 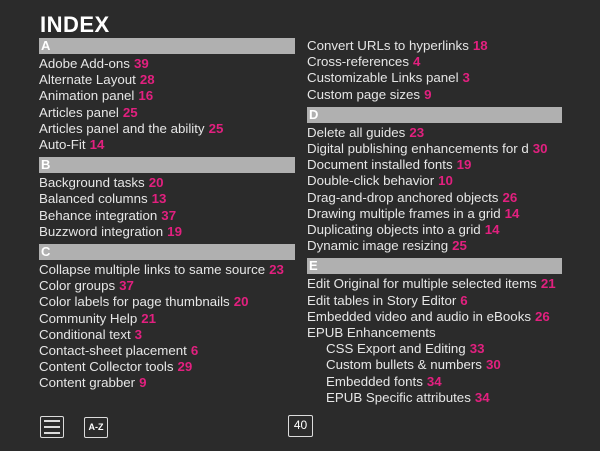 What do you see at coordinates (167, 319) in the screenshot?
I see `index-entry: Community Help 21` at bounding box center [167, 319].